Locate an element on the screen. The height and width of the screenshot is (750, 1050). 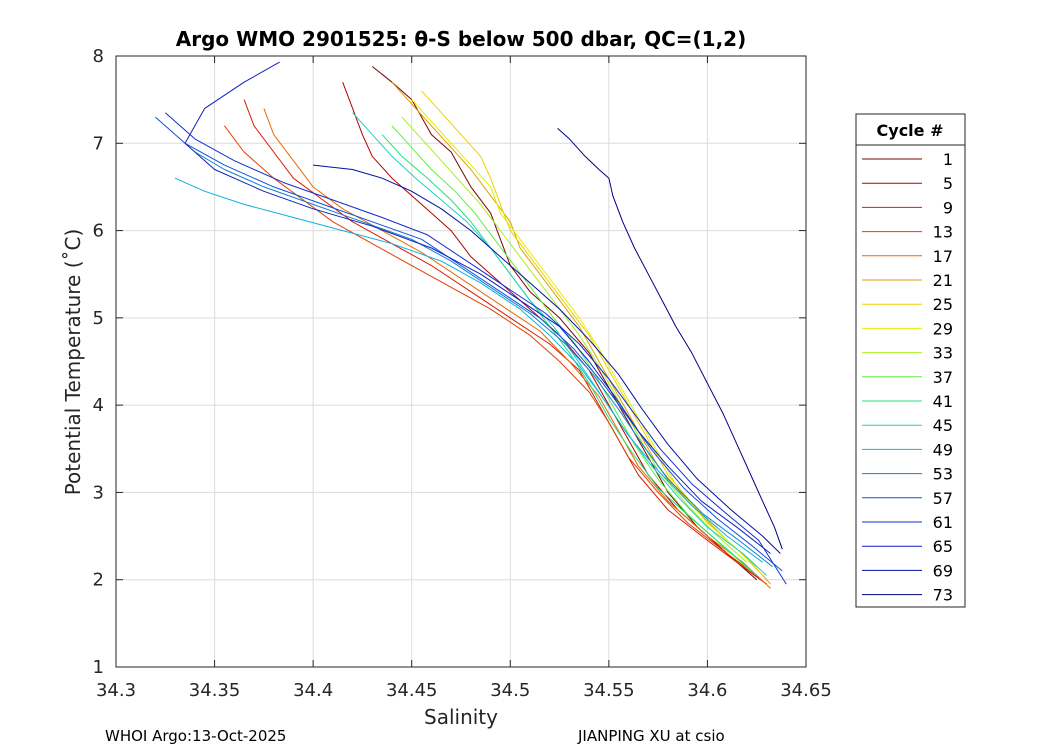
legend-label-29: 29 is located at coordinates (943, 328).